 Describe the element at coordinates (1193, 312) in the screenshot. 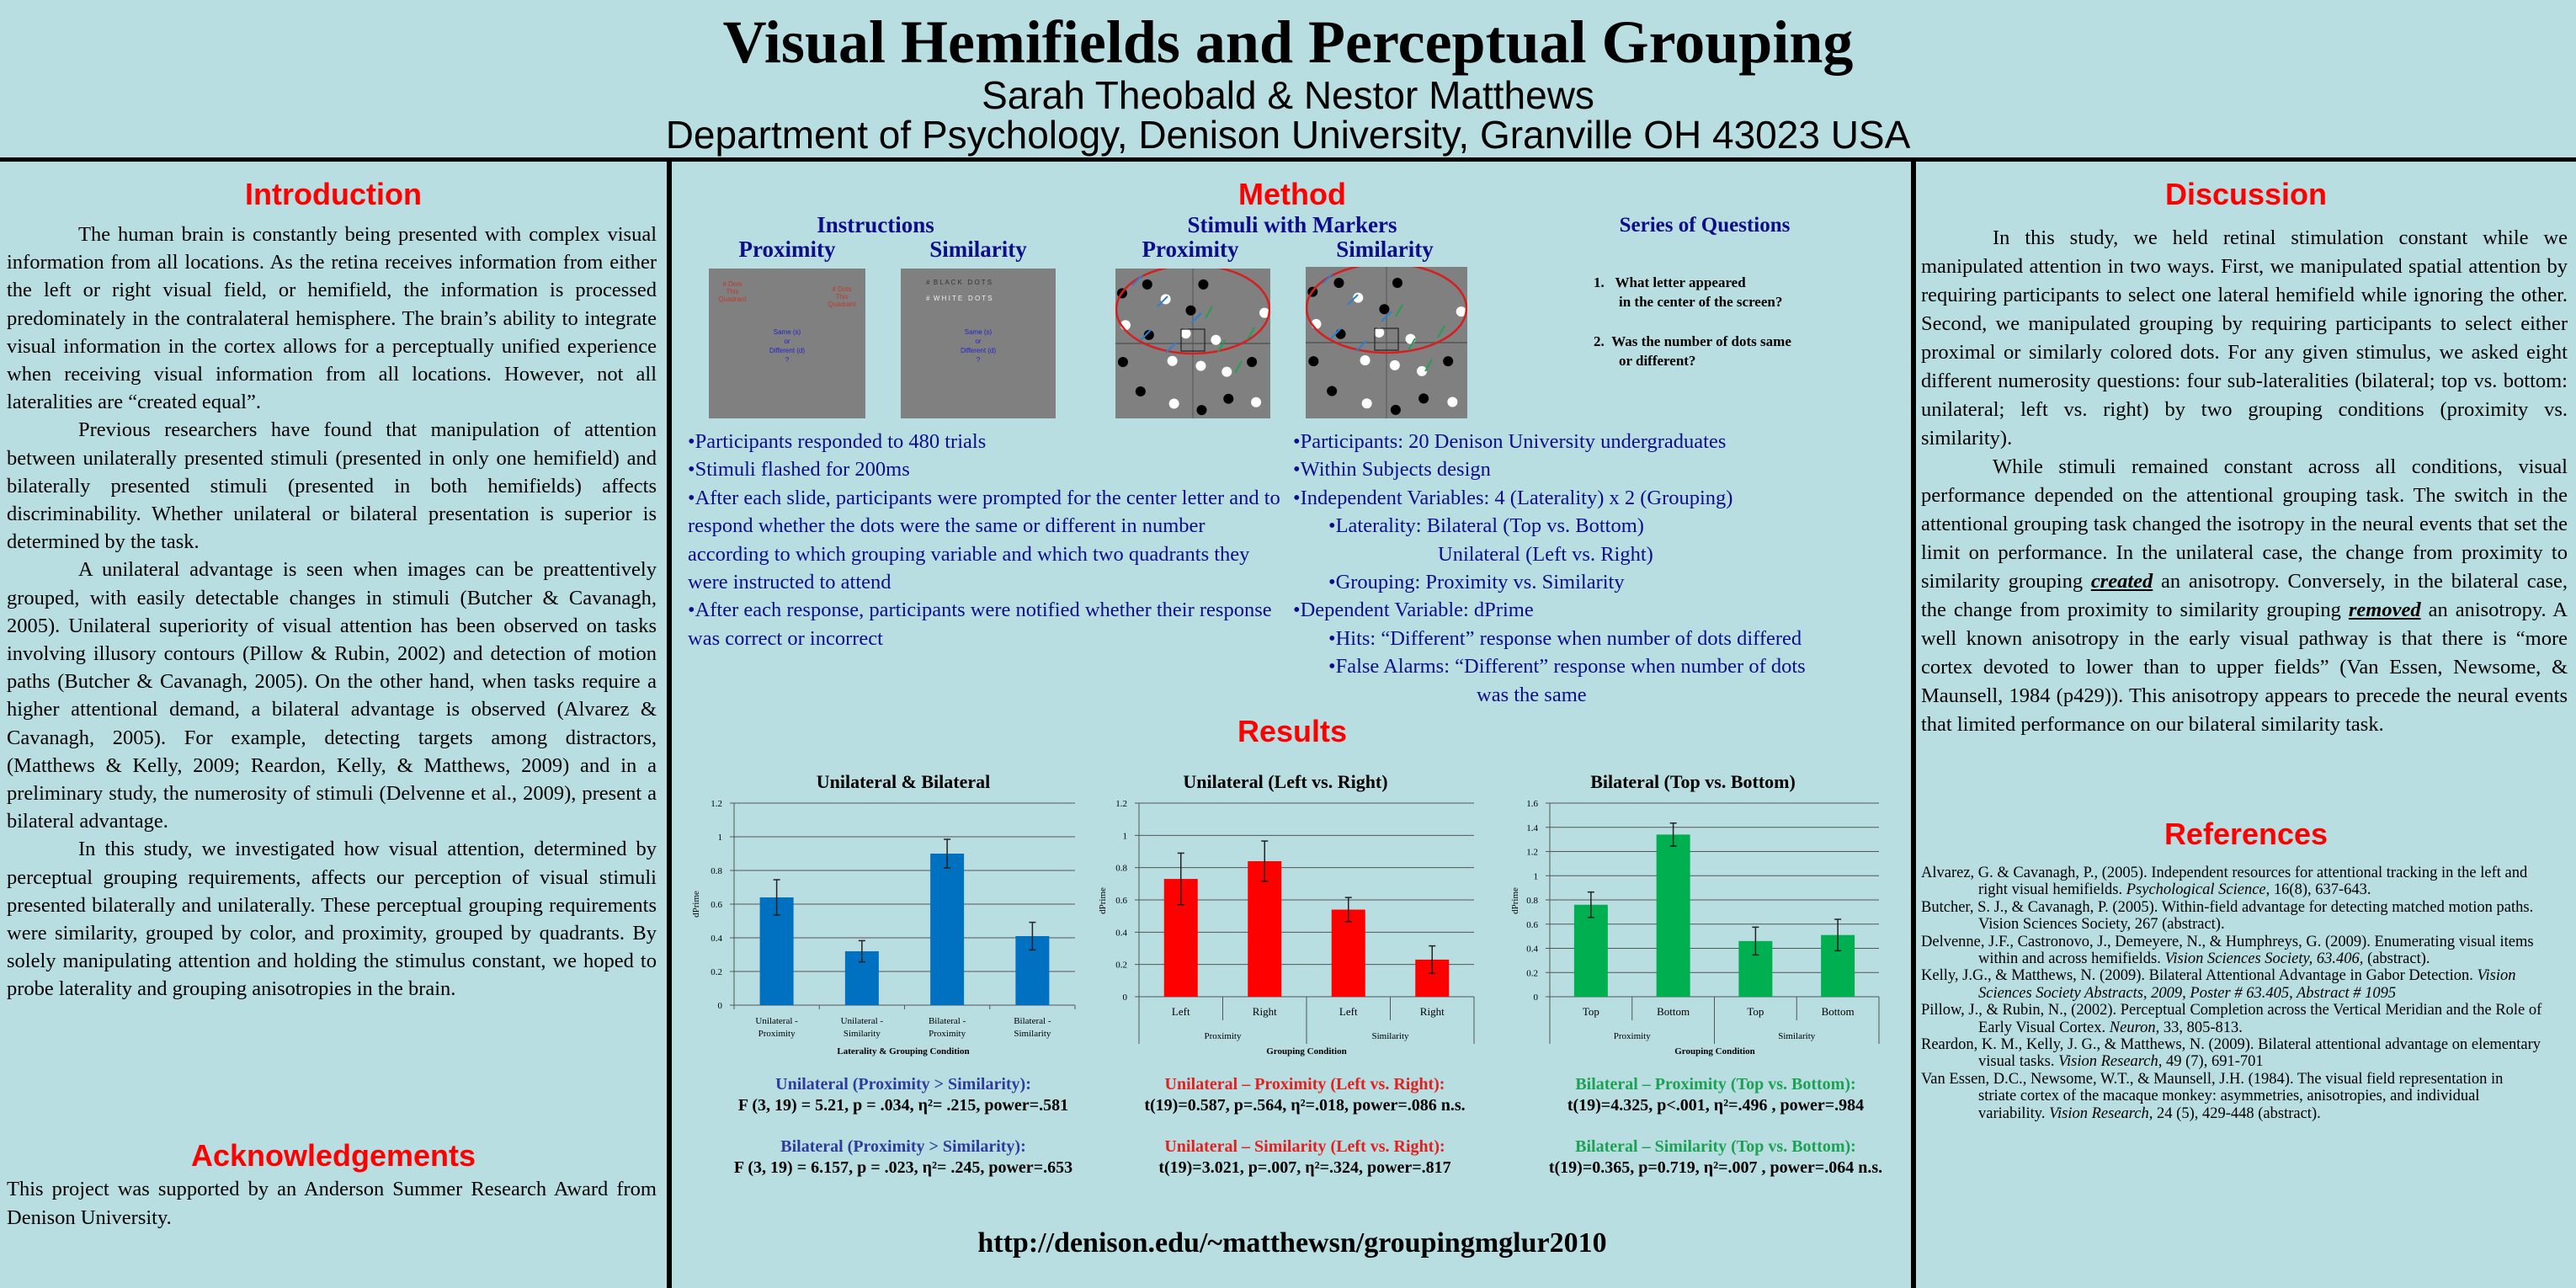

I see `attention-ellipse-marker` at that location.